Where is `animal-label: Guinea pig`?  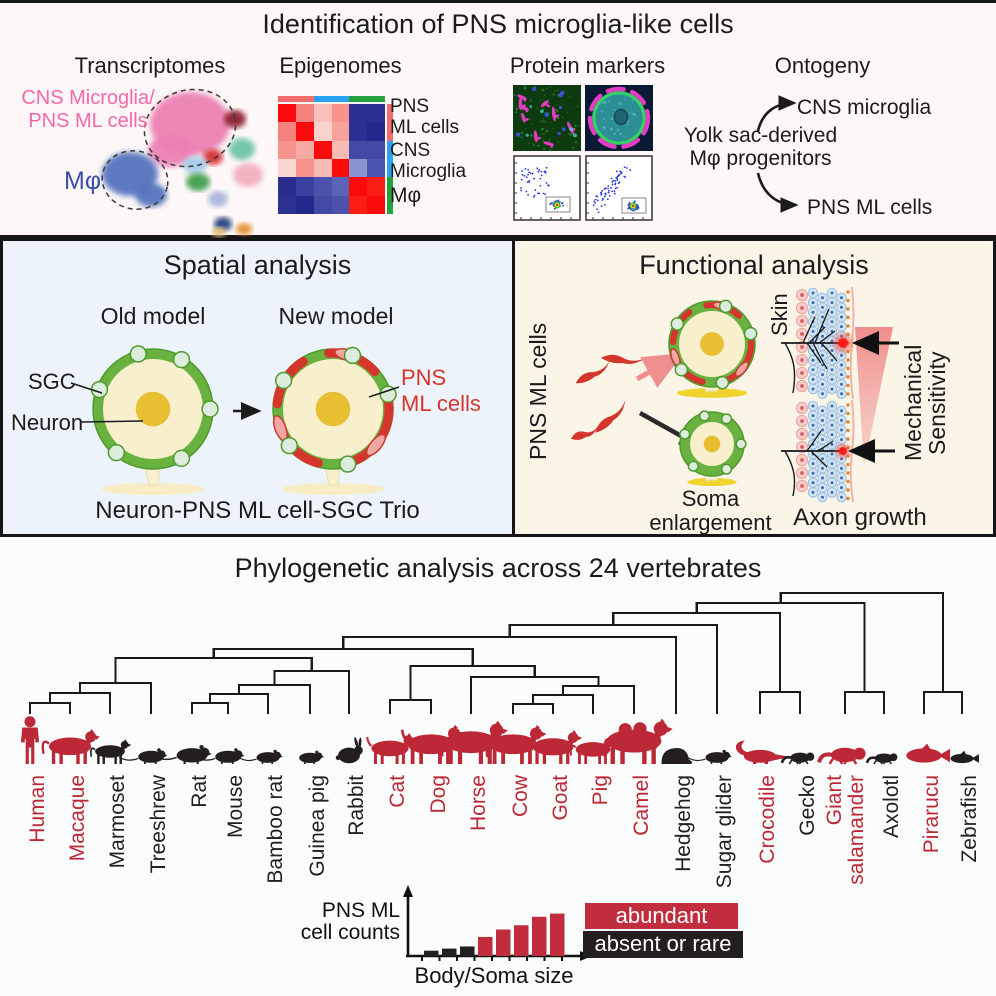
animal-label: Guinea pig is located at coordinates (317, 826).